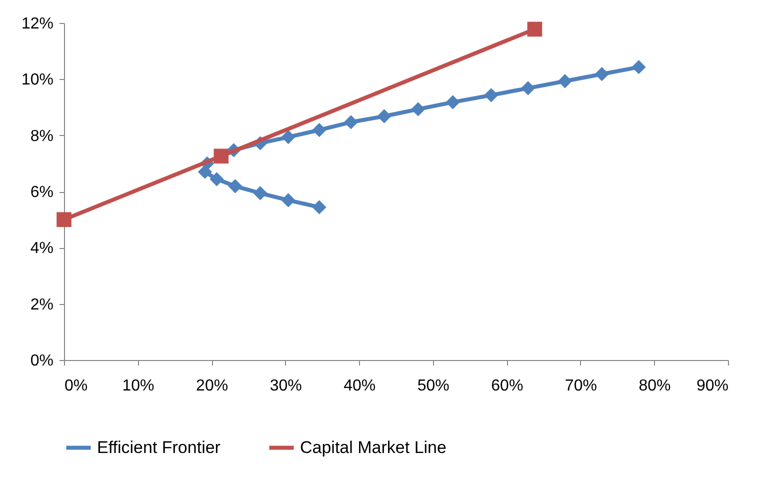  I want to click on y-tick-label: 12%, so click(37, 24).